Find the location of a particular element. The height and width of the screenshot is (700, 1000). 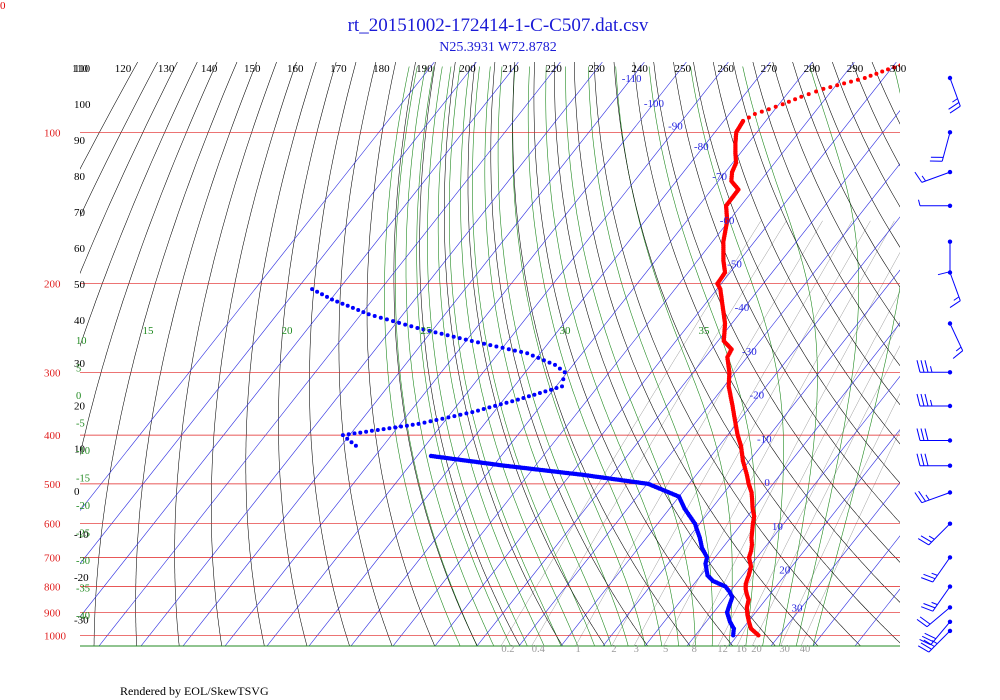

isotherm-label: 30 is located at coordinates (797, 608).